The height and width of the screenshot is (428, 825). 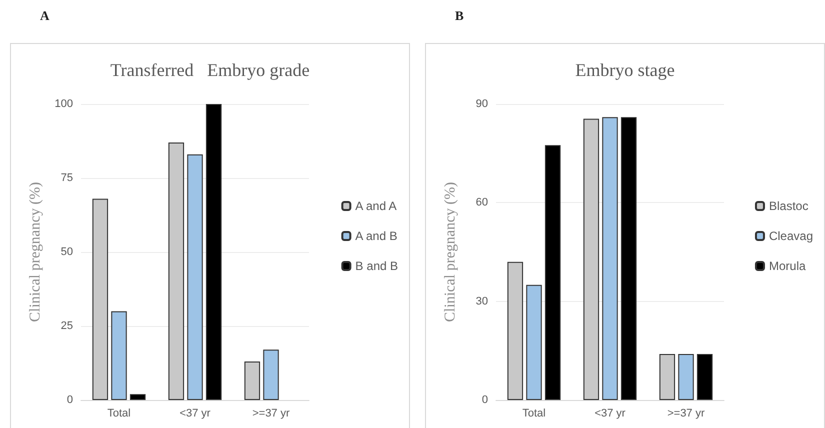 What do you see at coordinates (210, 70) in the screenshot?
I see `chart-title: Transferred Embryo grade` at bounding box center [210, 70].